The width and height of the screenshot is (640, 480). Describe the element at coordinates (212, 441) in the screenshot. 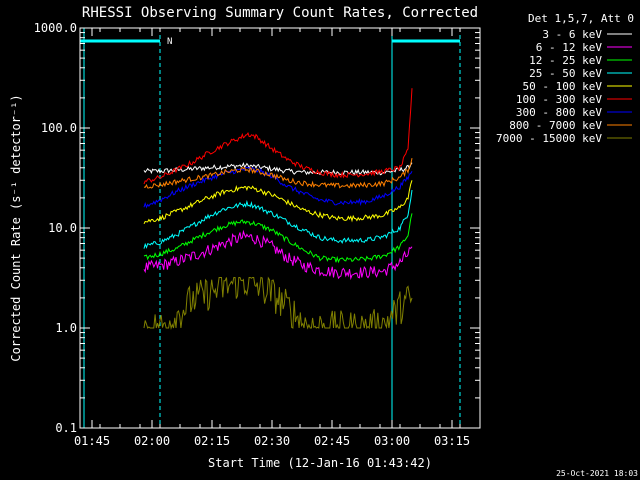

I see `x-tick-label: 02:15` at that location.